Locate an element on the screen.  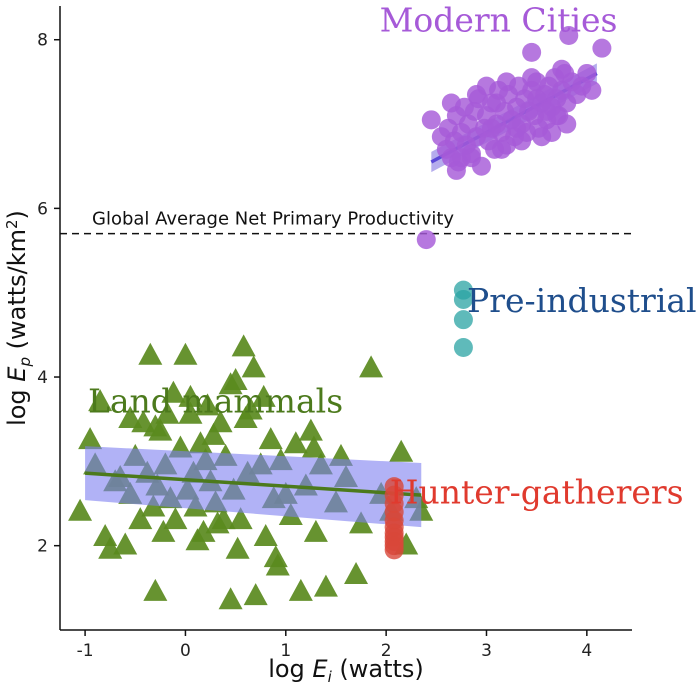
confidence-band is located at coordinates (253, 487).